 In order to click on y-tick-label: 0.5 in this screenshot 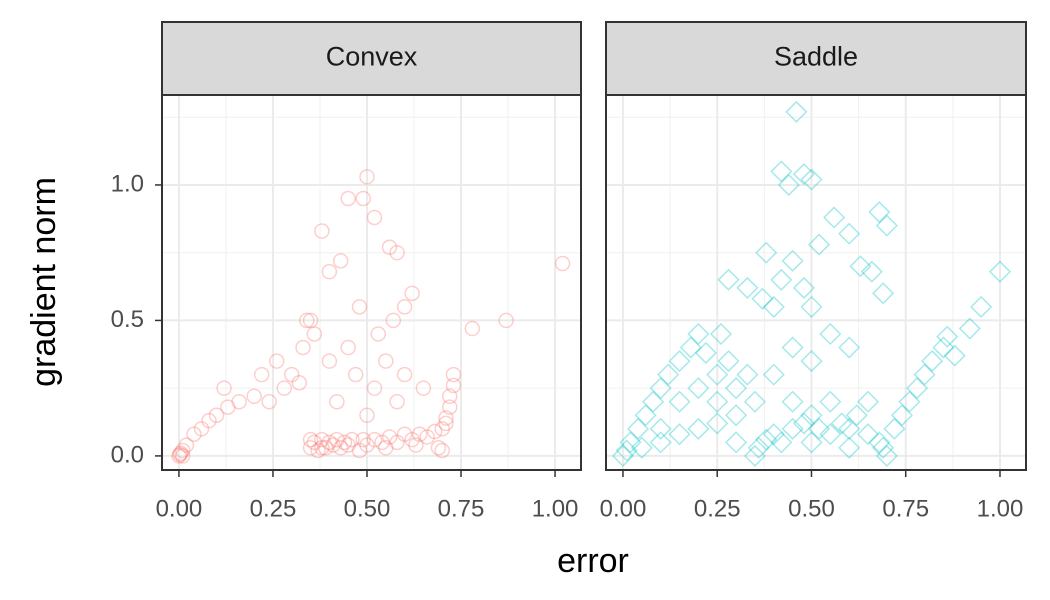, I will do `click(127, 319)`.